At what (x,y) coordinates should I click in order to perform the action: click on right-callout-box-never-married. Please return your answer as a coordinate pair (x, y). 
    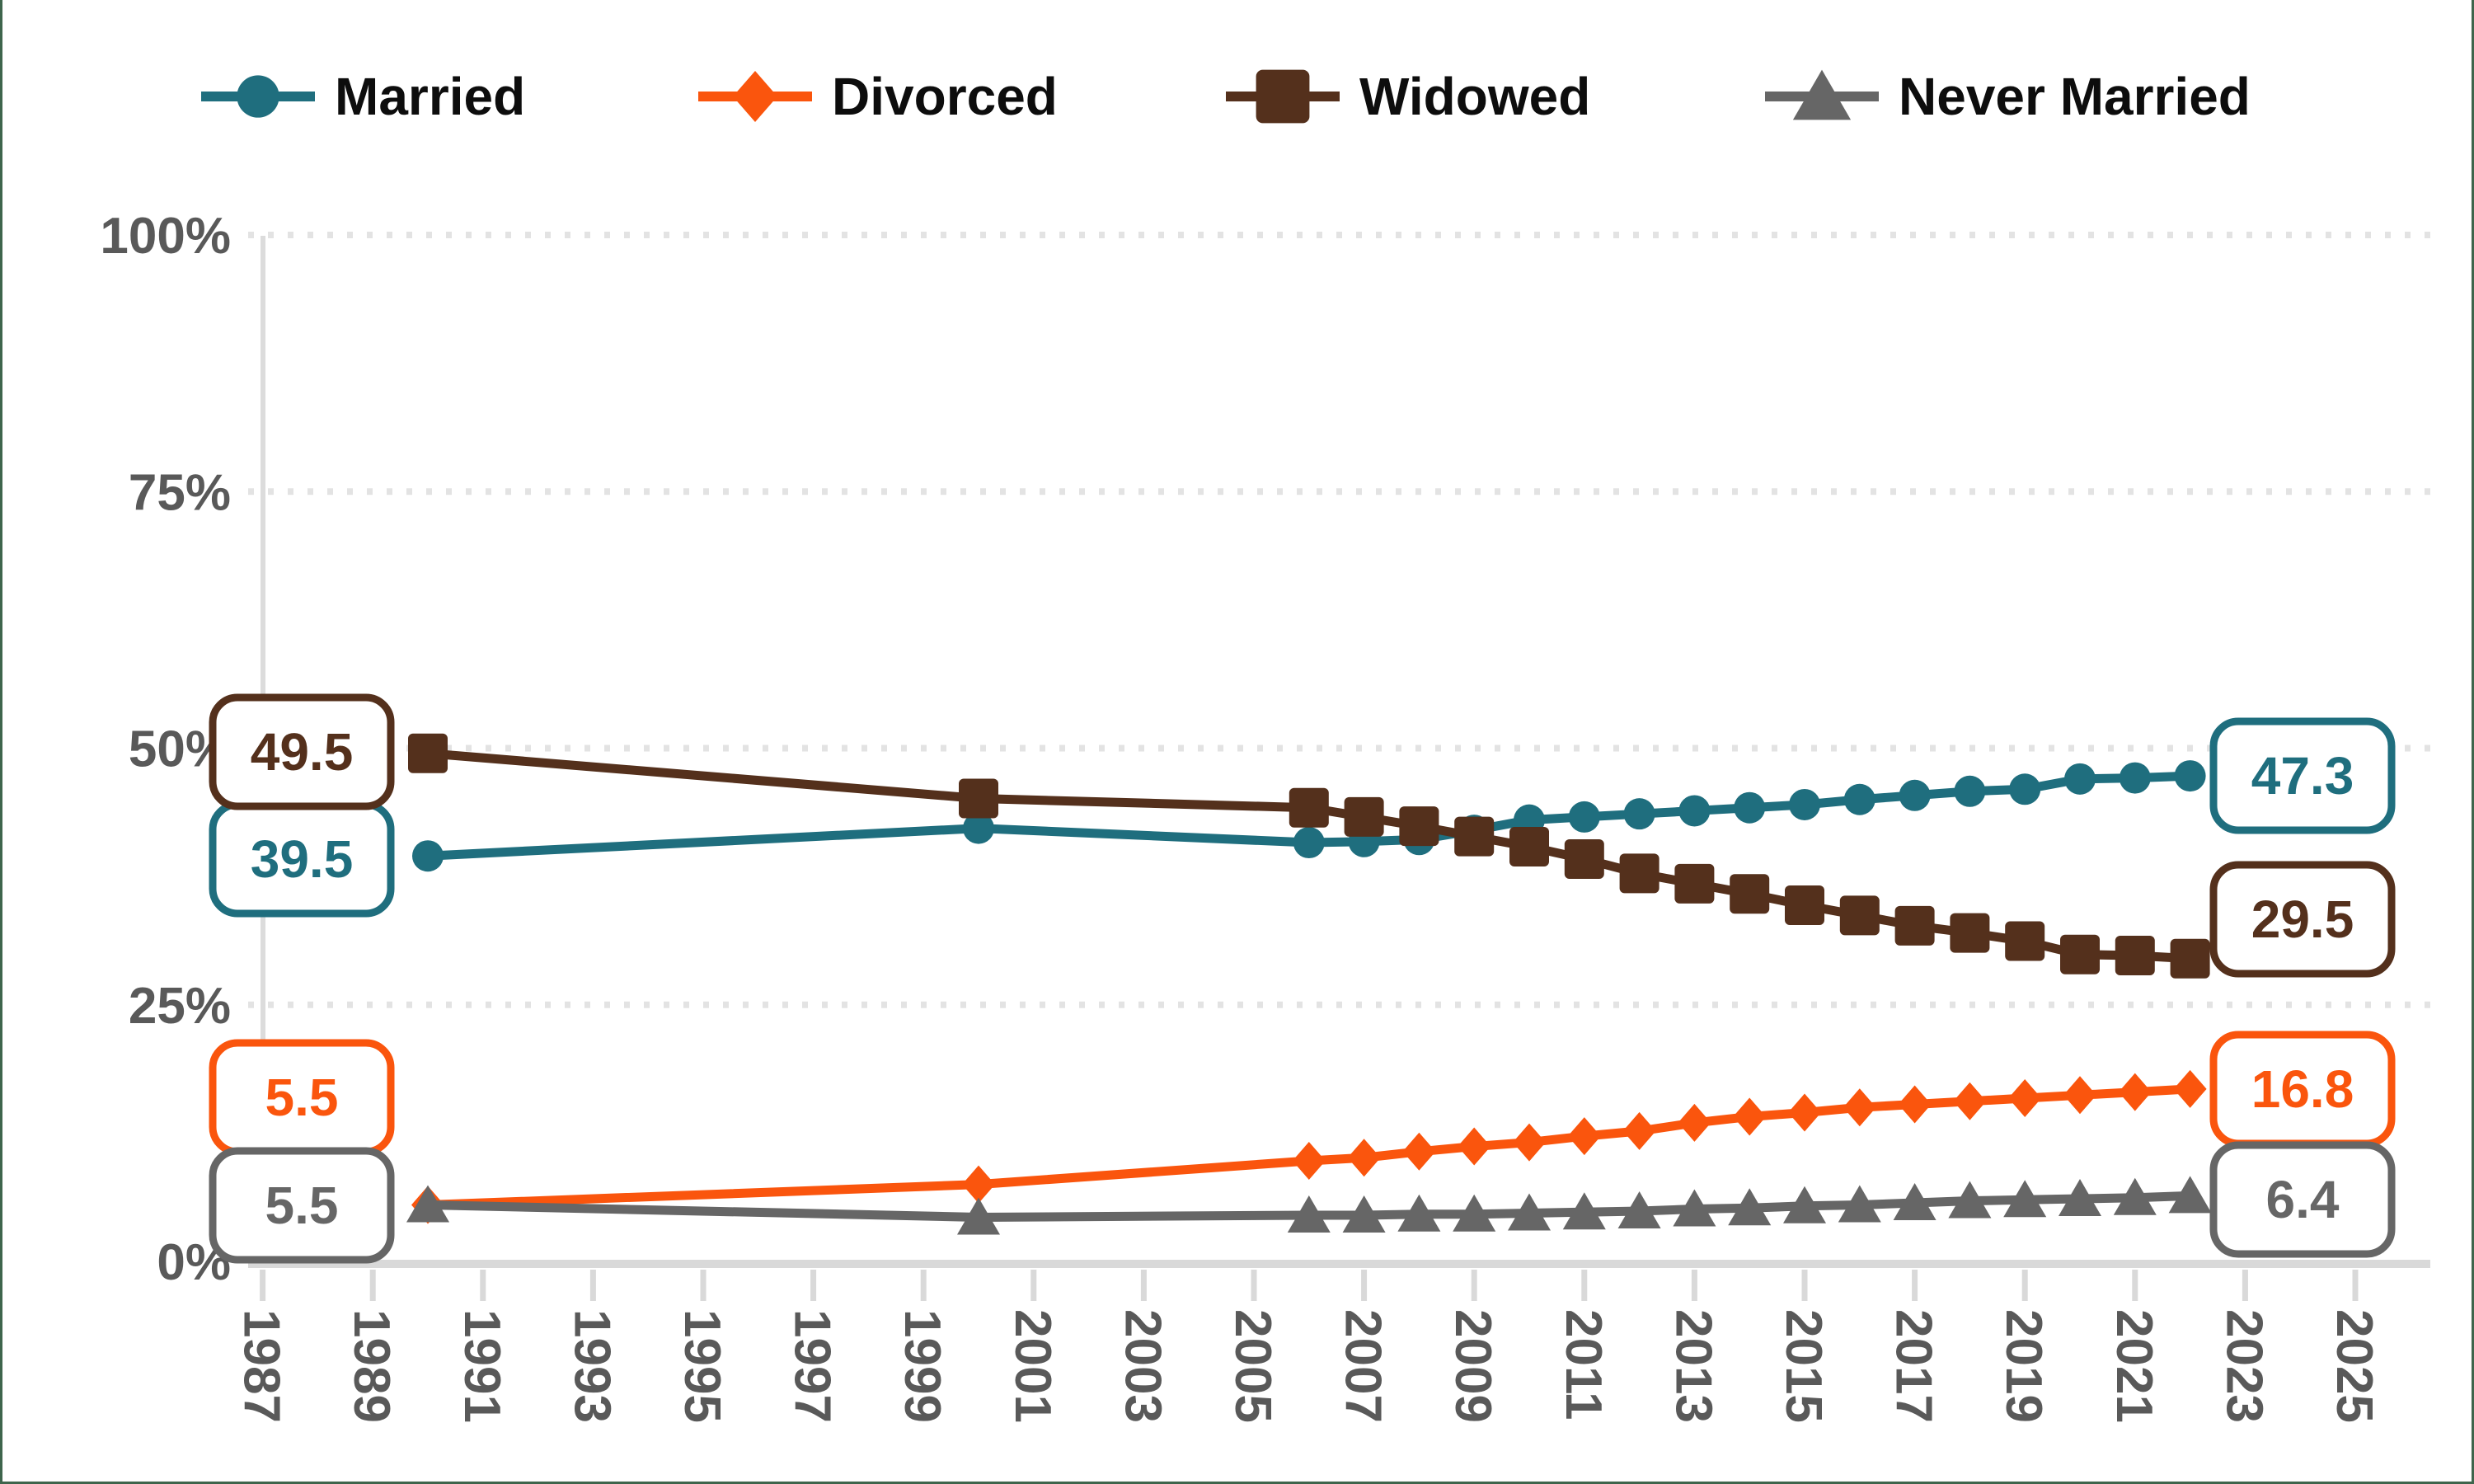
    Looking at the image, I should click on (2302, 1199).